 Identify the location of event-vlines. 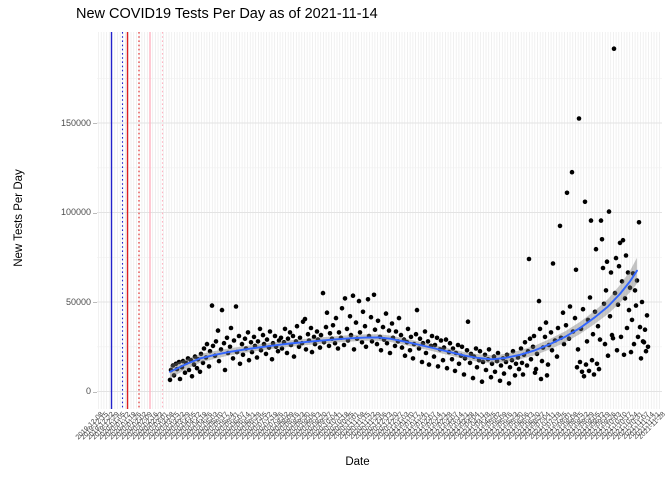
(137, 220).